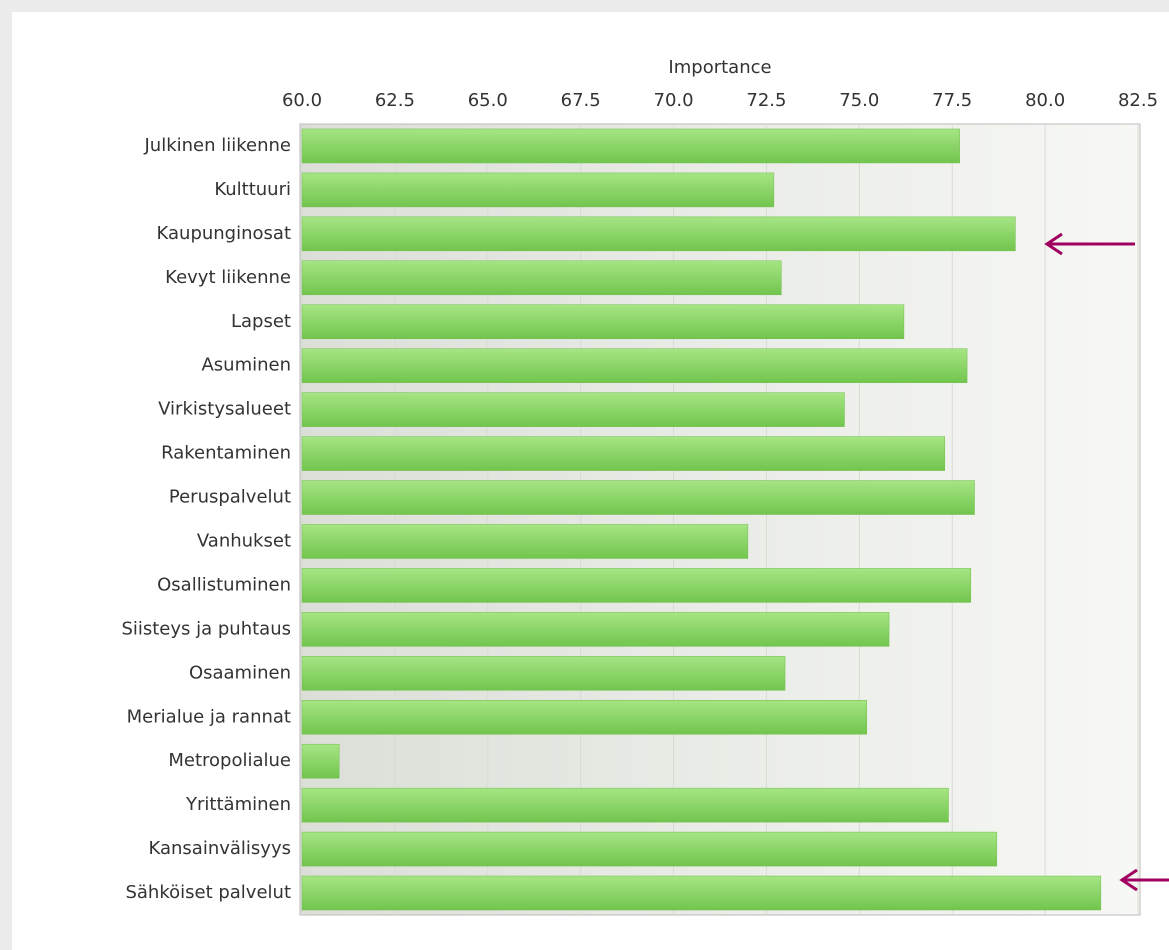 This screenshot has height=950, width=1169. I want to click on x-tick-label: 65.0, so click(488, 100).